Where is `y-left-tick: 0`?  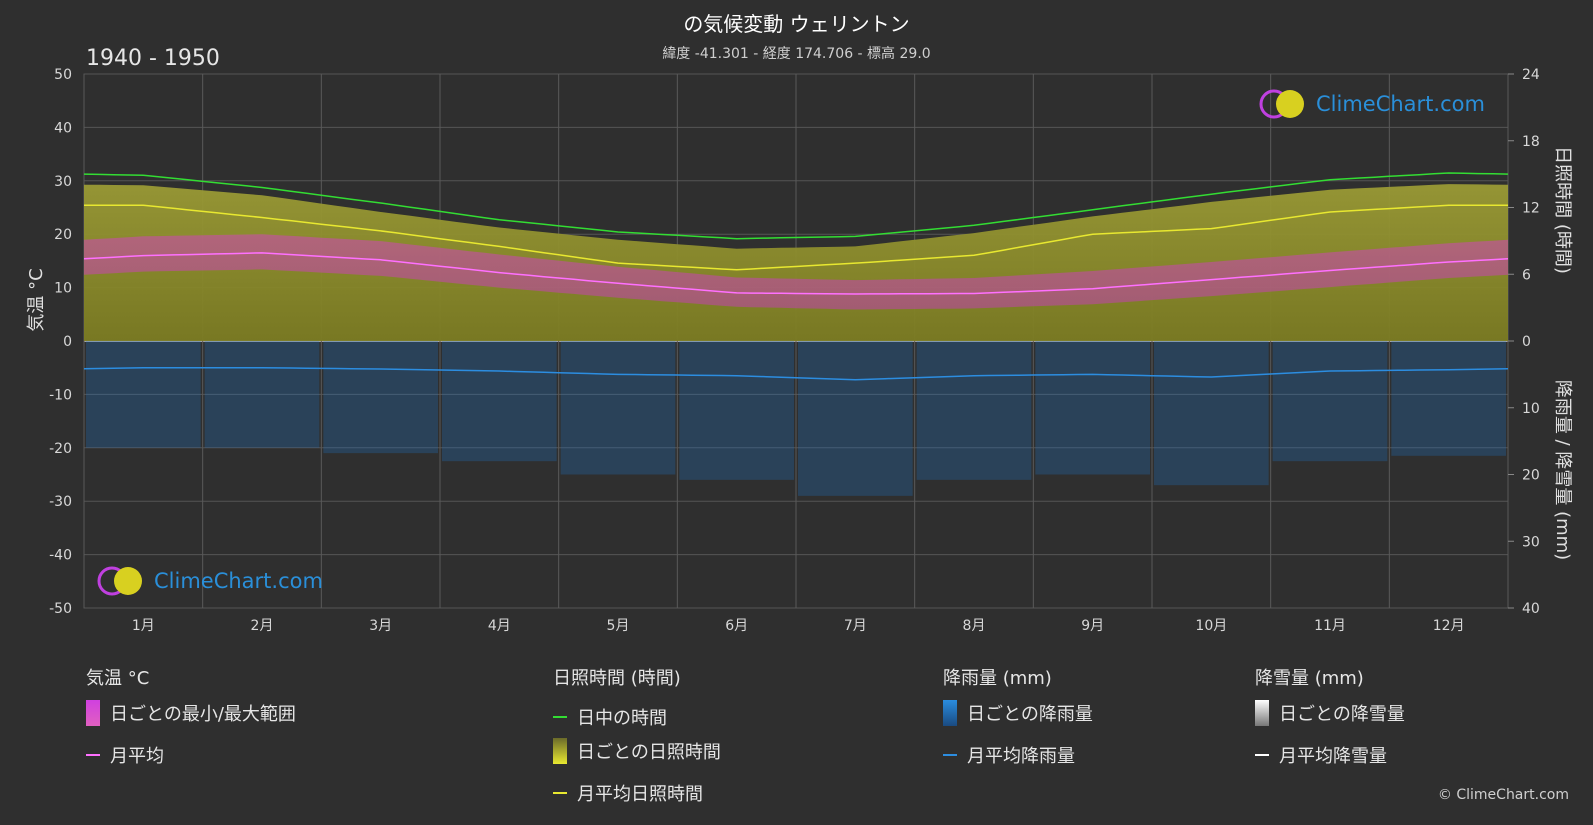
y-left-tick: 0 is located at coordinates (67, 342).